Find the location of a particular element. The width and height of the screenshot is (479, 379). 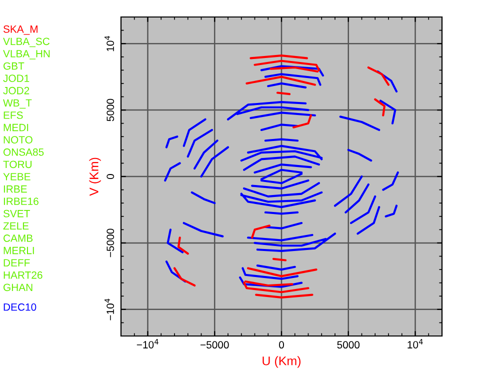

x-tick-label: −5000 is located at coordinates (214, 345).